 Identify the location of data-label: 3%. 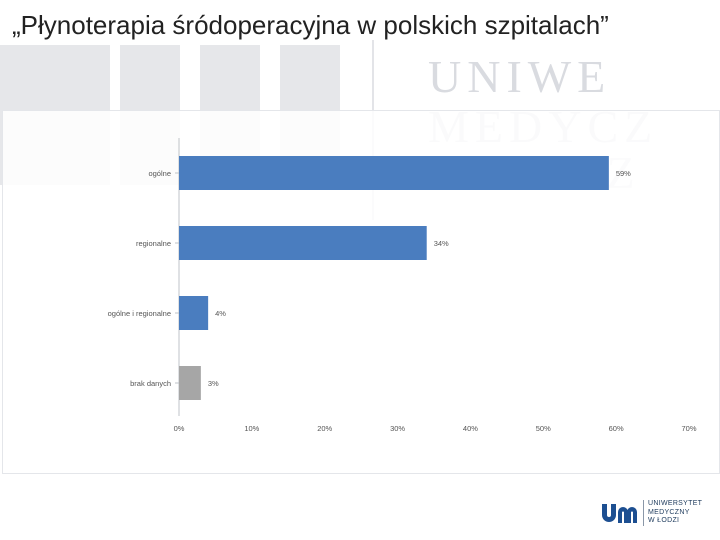
(213, 383).